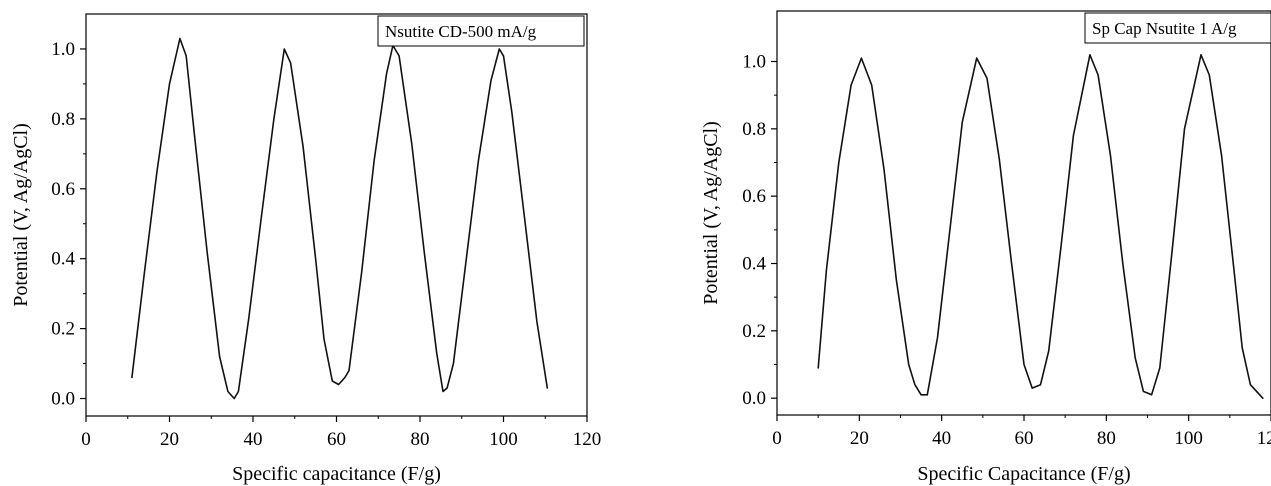  I want to click on legend-label: Nsutite CD-500 mA/g, so click(461, 31).